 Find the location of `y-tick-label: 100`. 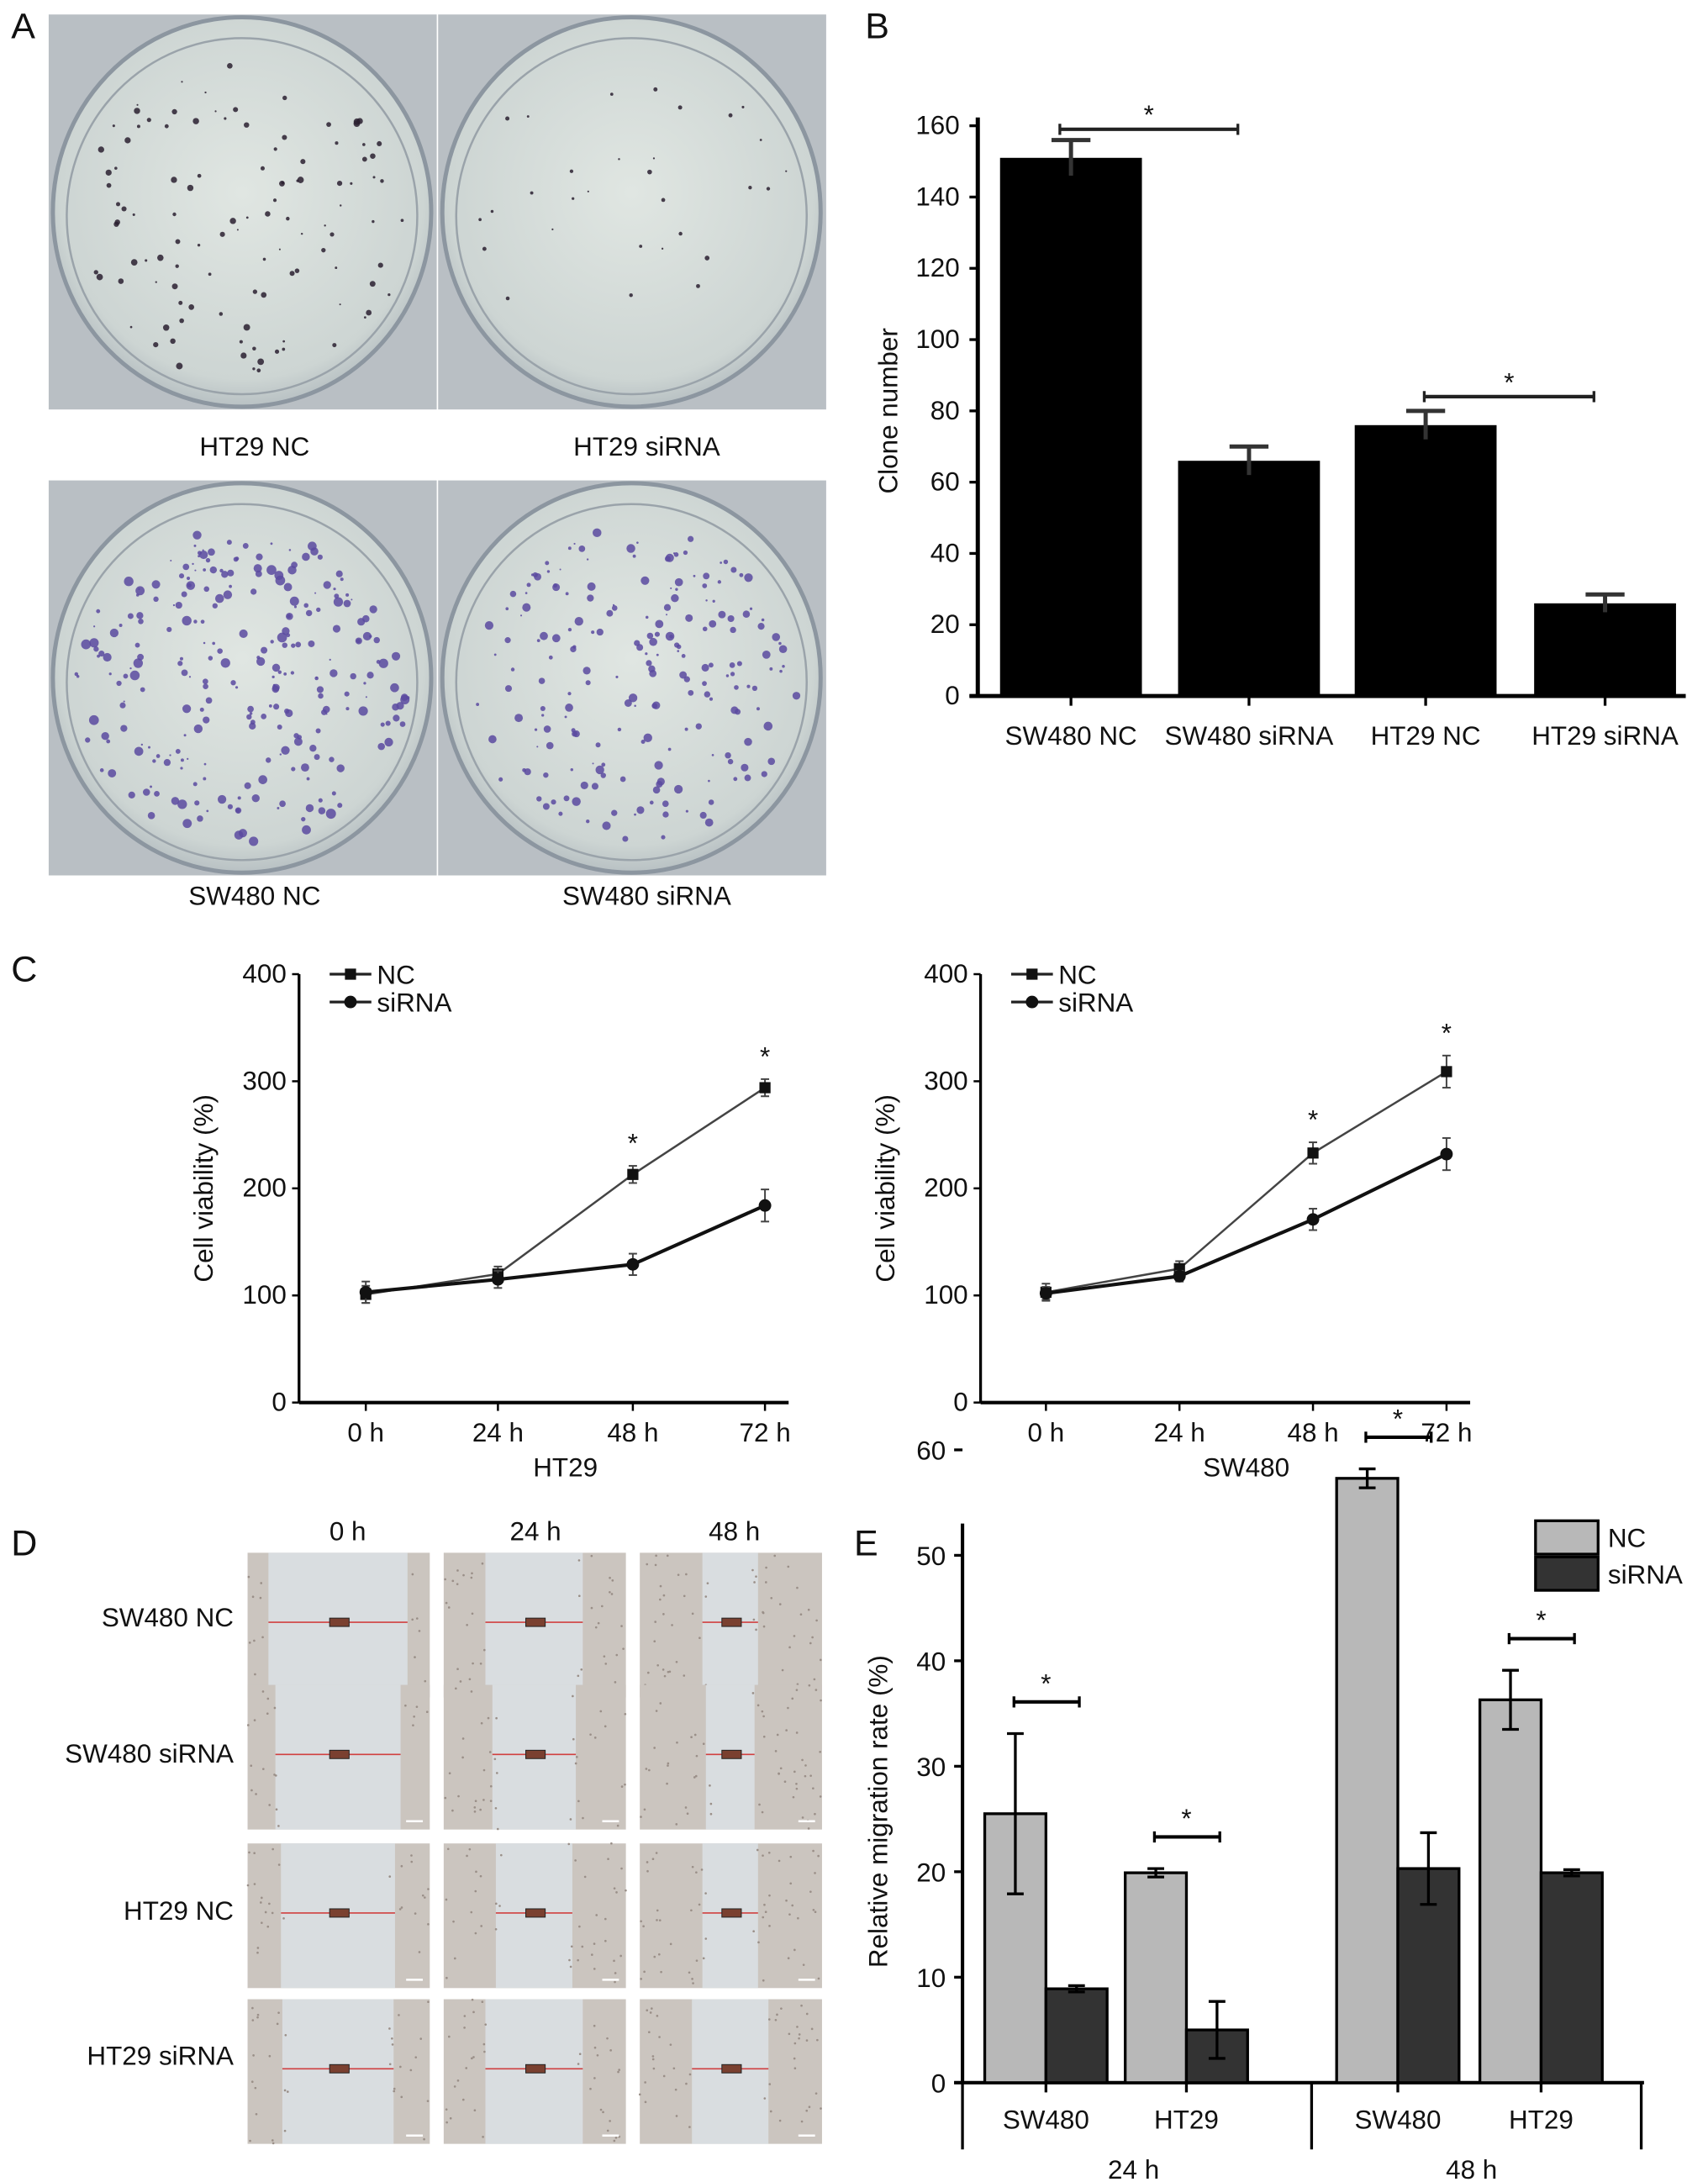

y-tick-label: 100 is located at coordinates (945, 1295).